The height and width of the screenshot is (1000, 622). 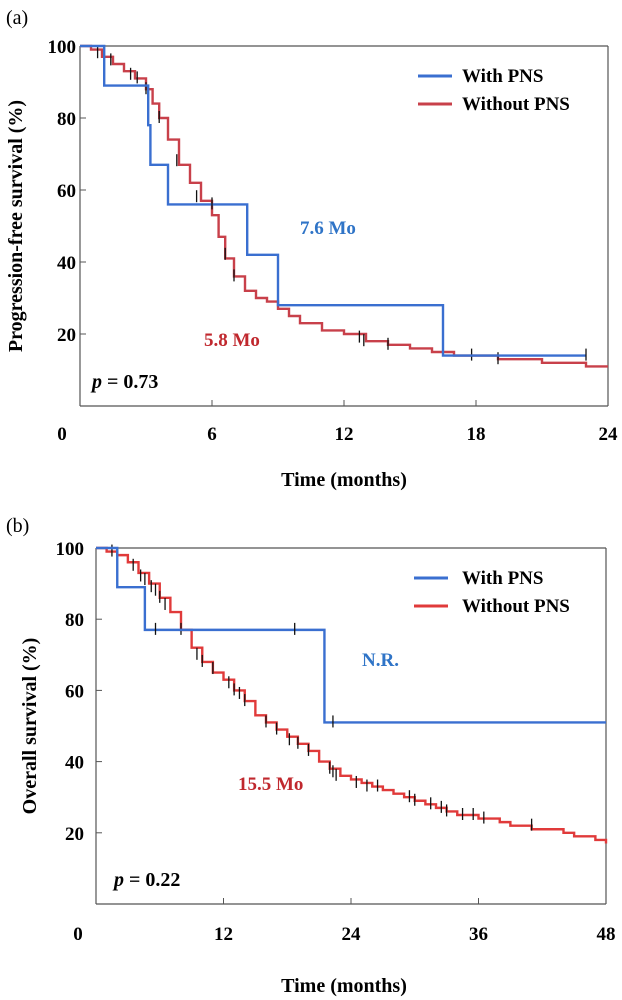 I want to click on median-annotation-with-pns: N.R., so click(x=380, y=660).